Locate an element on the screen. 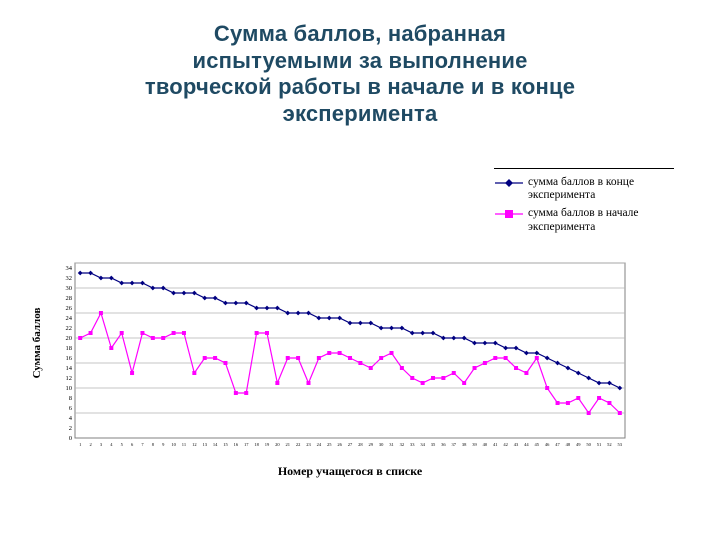 The width and height of the screenshot is (720, 540). x-tick-label: 30 is located at coordinates (381, 444).